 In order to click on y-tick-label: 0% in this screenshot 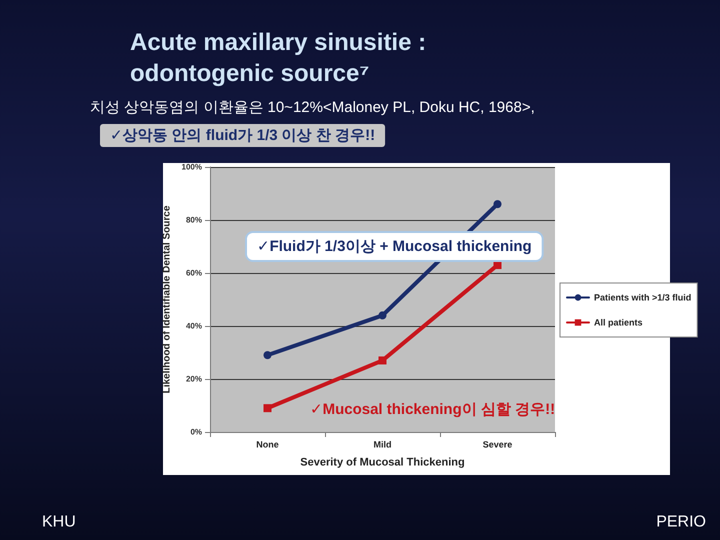, I will do `click(196, 432)`.